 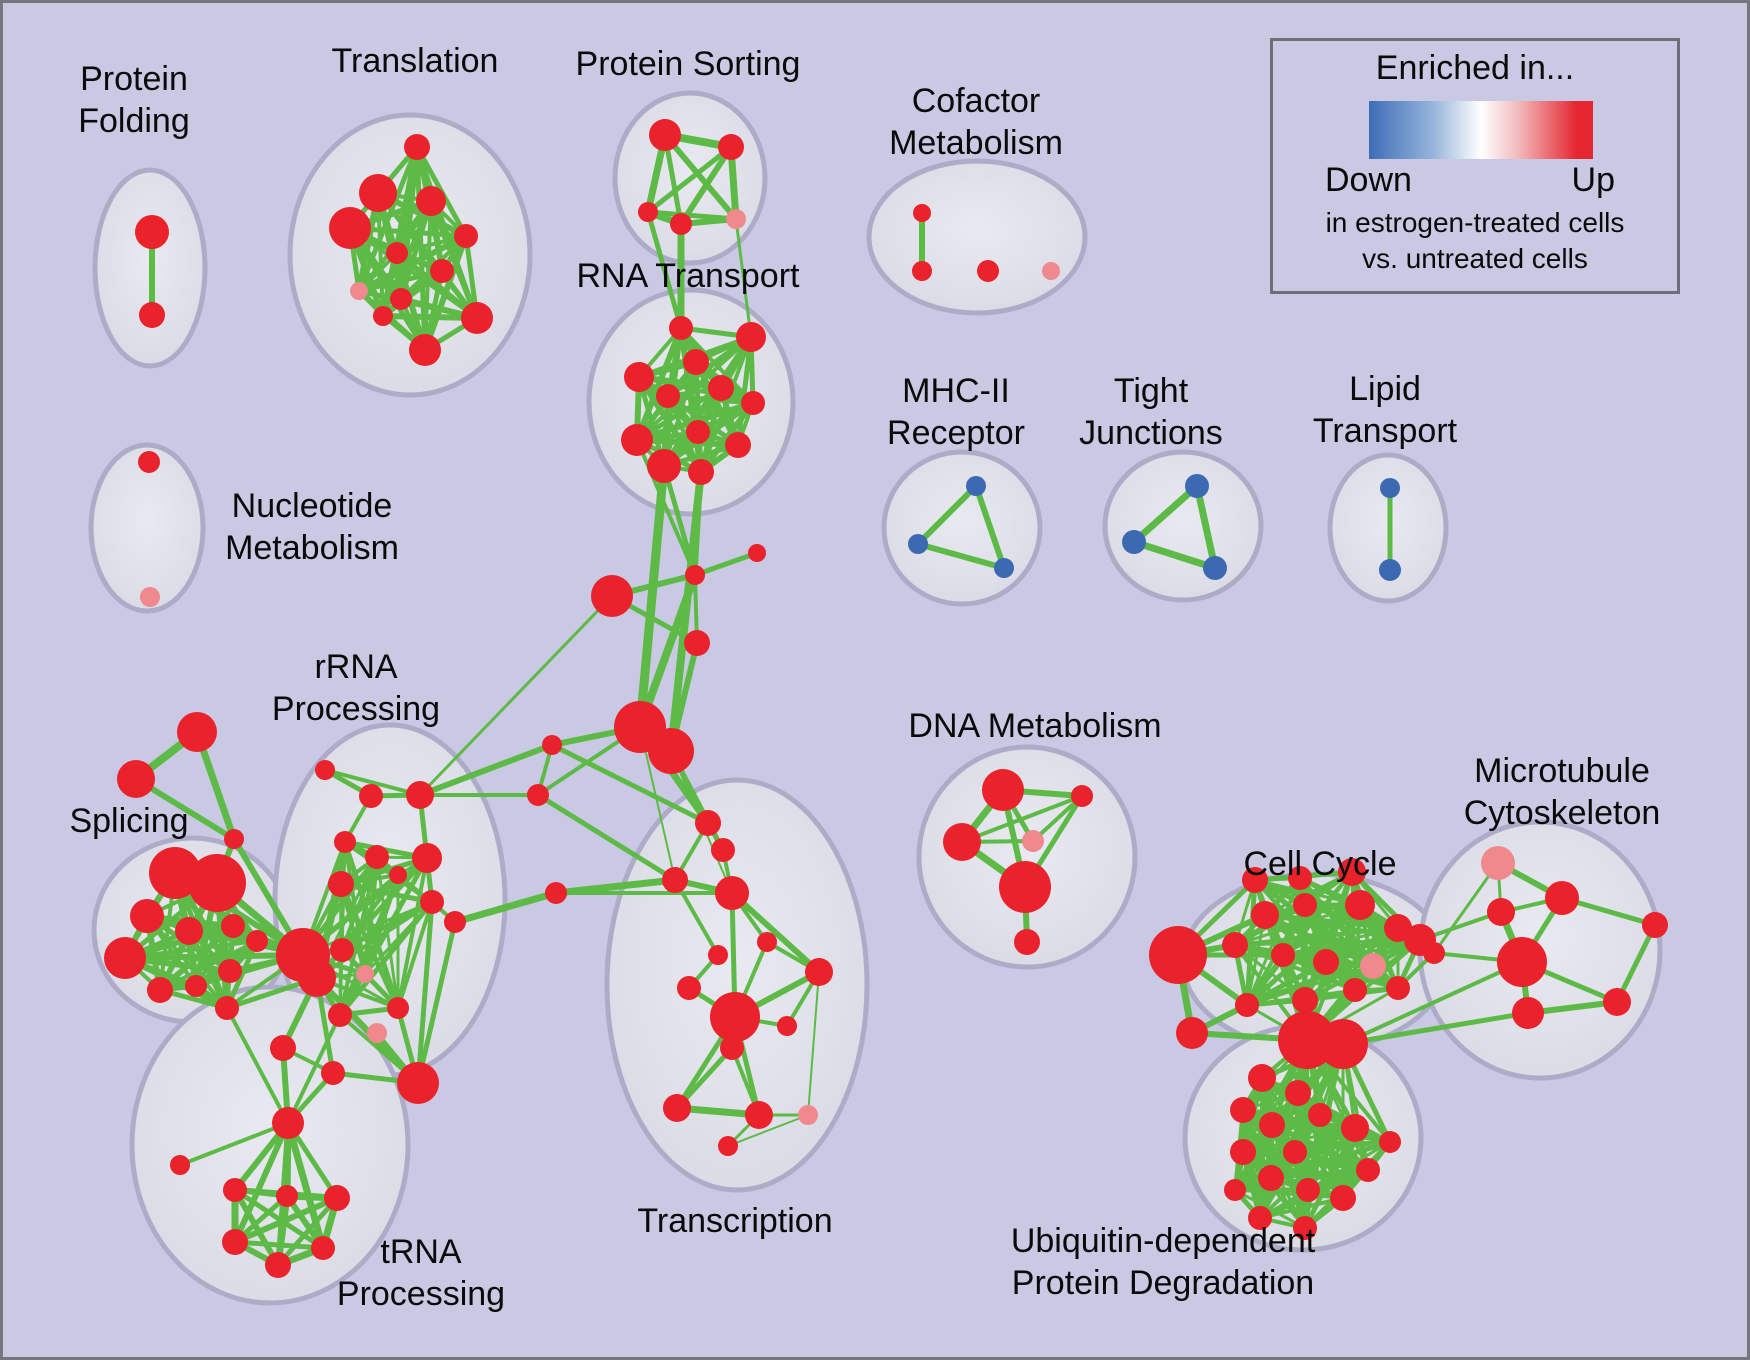 I want to click on node-ub15, so click(x=1368, y=1170).